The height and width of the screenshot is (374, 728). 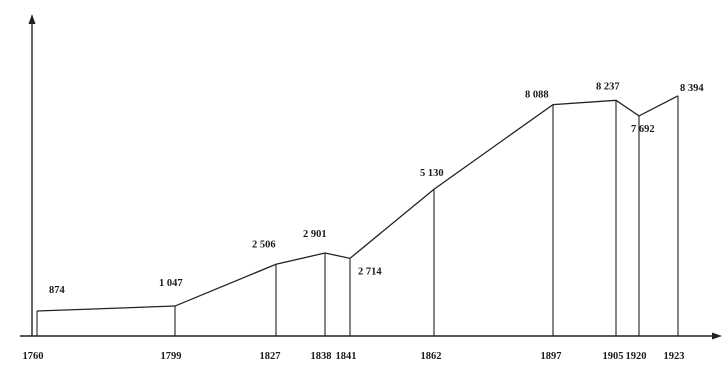 What do you see at coordinates (346, 356) in the screenshot?
I see `x-tick-label-1841: 1841` at bounding box center [346, 356].